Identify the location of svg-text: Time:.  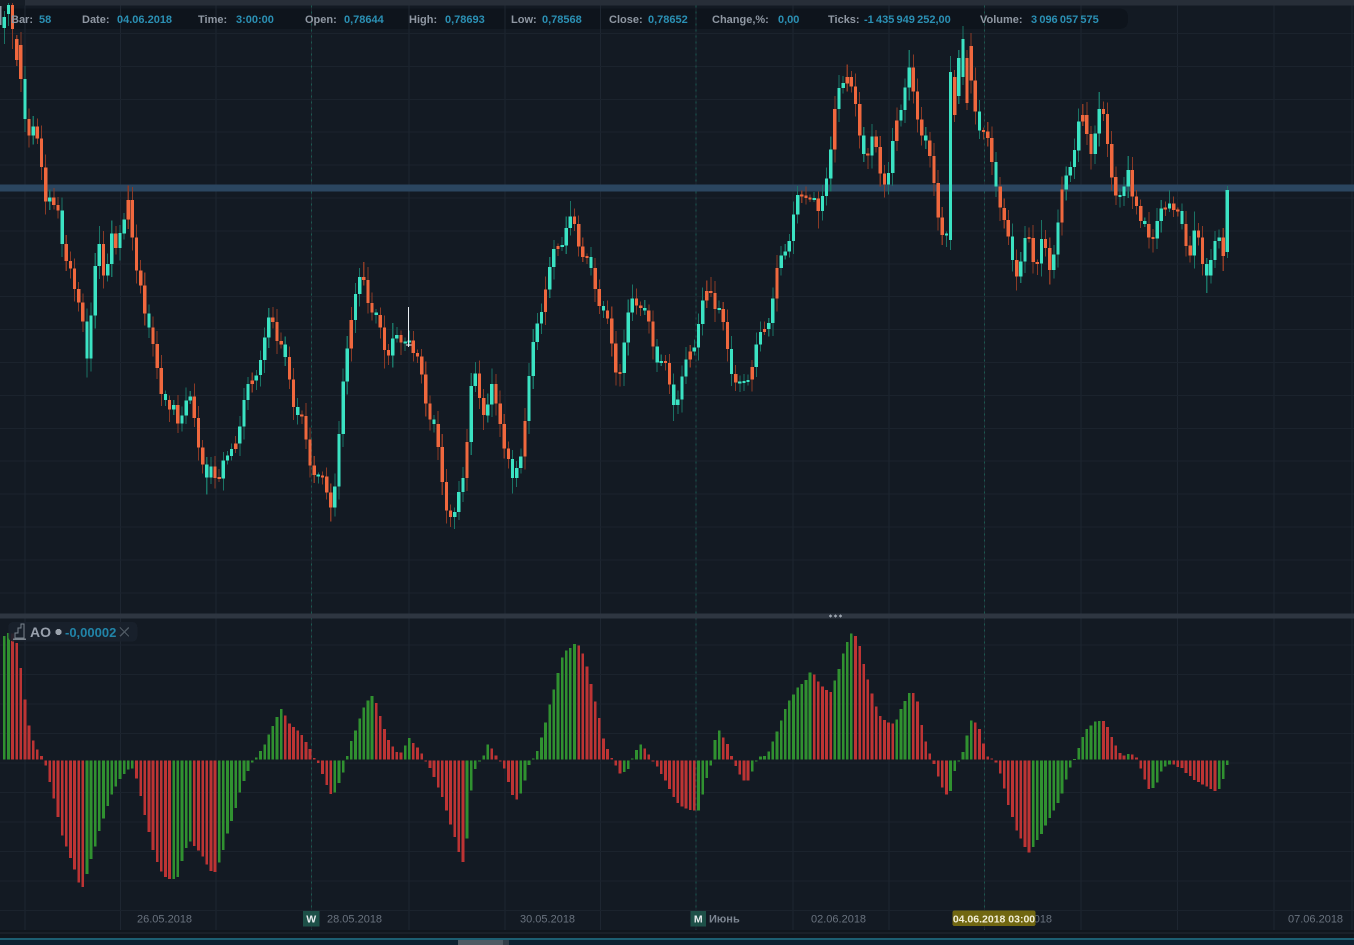
(212, 20).